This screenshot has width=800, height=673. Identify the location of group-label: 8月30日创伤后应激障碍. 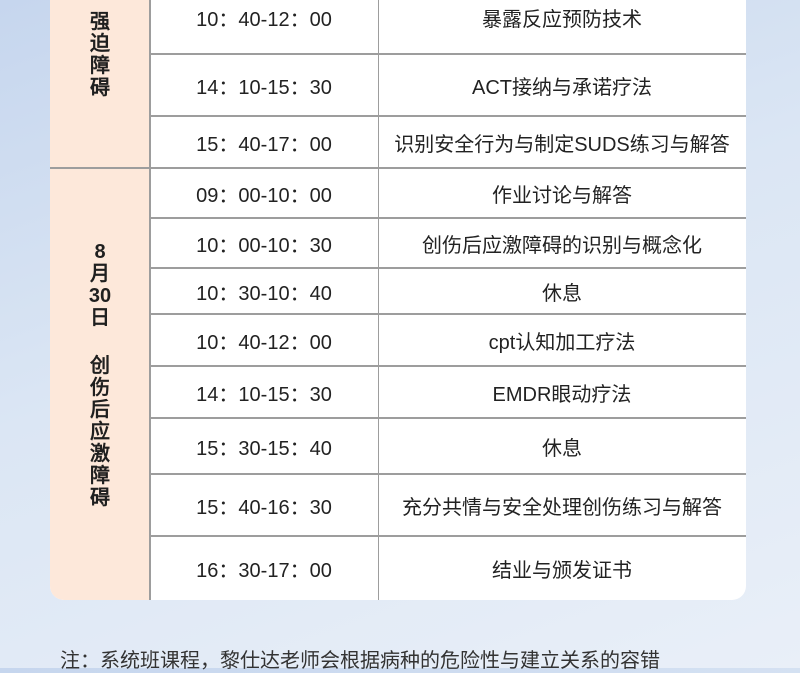
(100, 375).